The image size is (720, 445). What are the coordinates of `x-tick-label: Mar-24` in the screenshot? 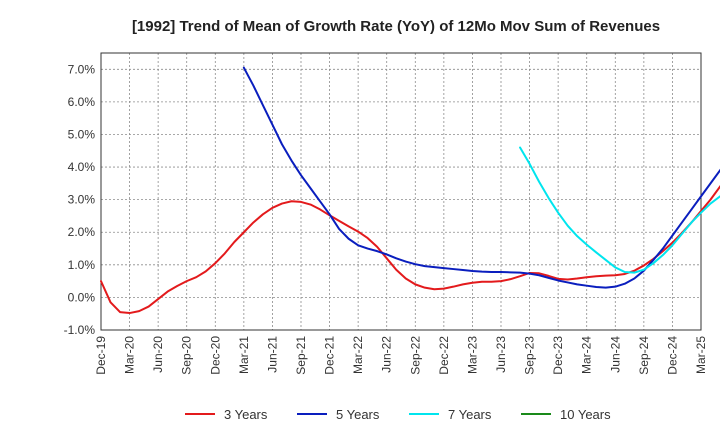 It's located at (587, 355).